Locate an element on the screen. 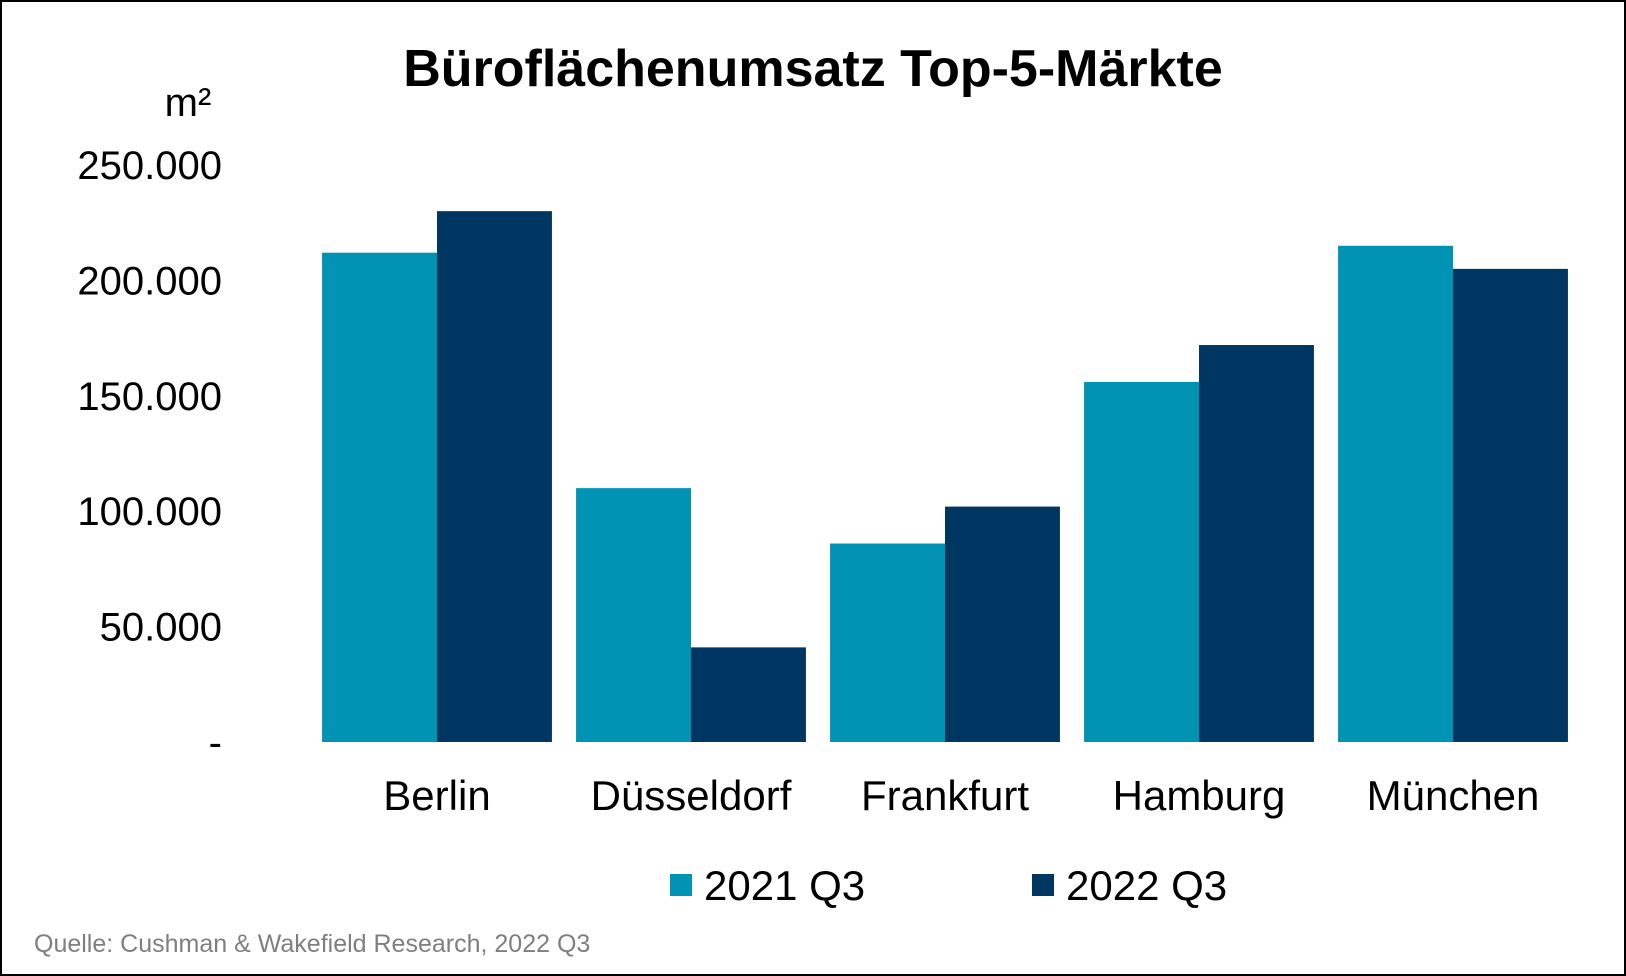 This screenshot has height=976, width=1626. bar-münchen-2021-q3 is located at coordinates (1395, 493).